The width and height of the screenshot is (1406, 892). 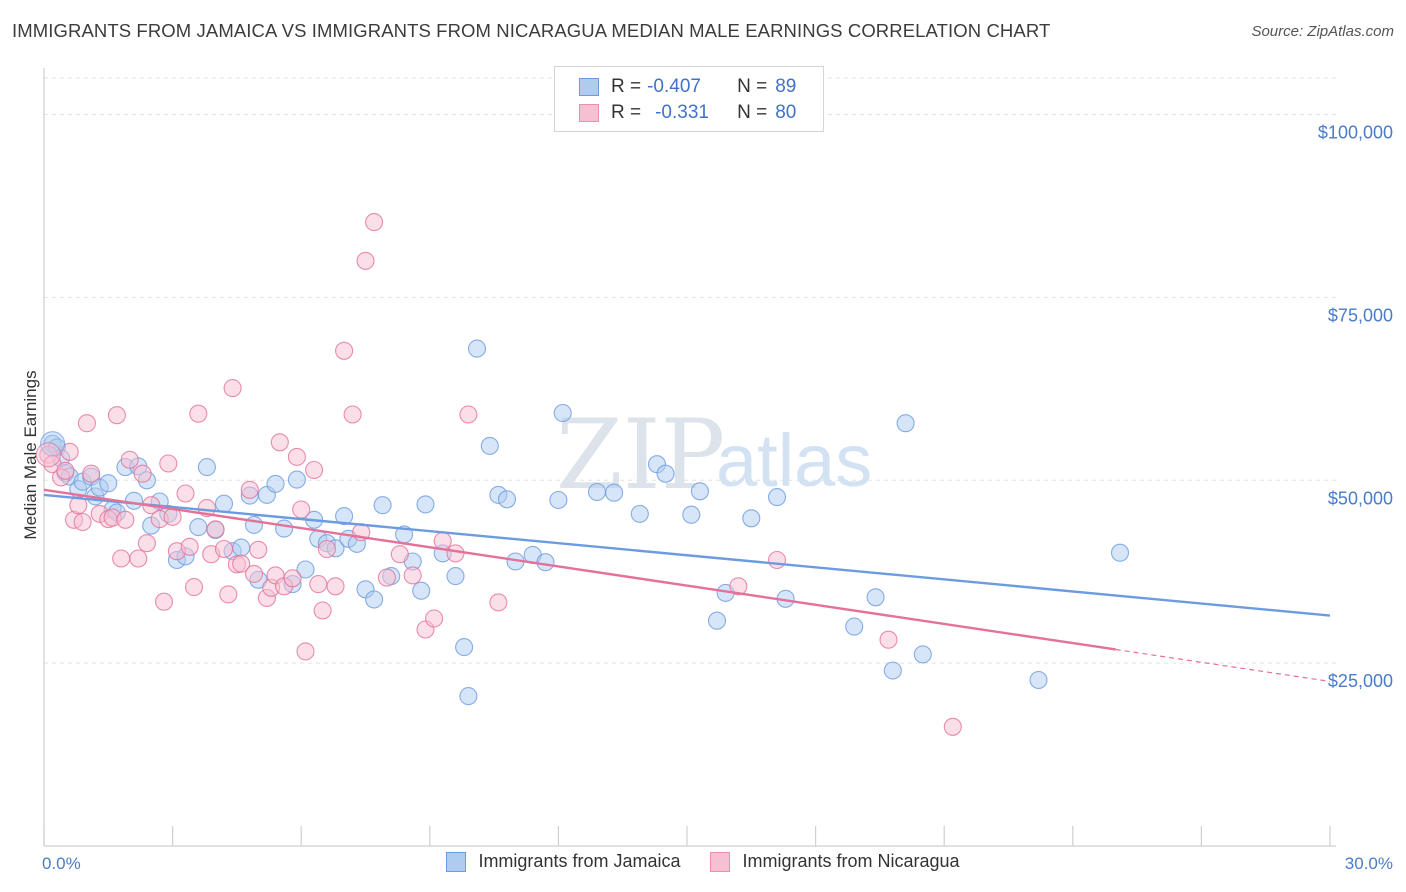 I want to click on nicaragua-cluster-point, so click(x=48, y=455).